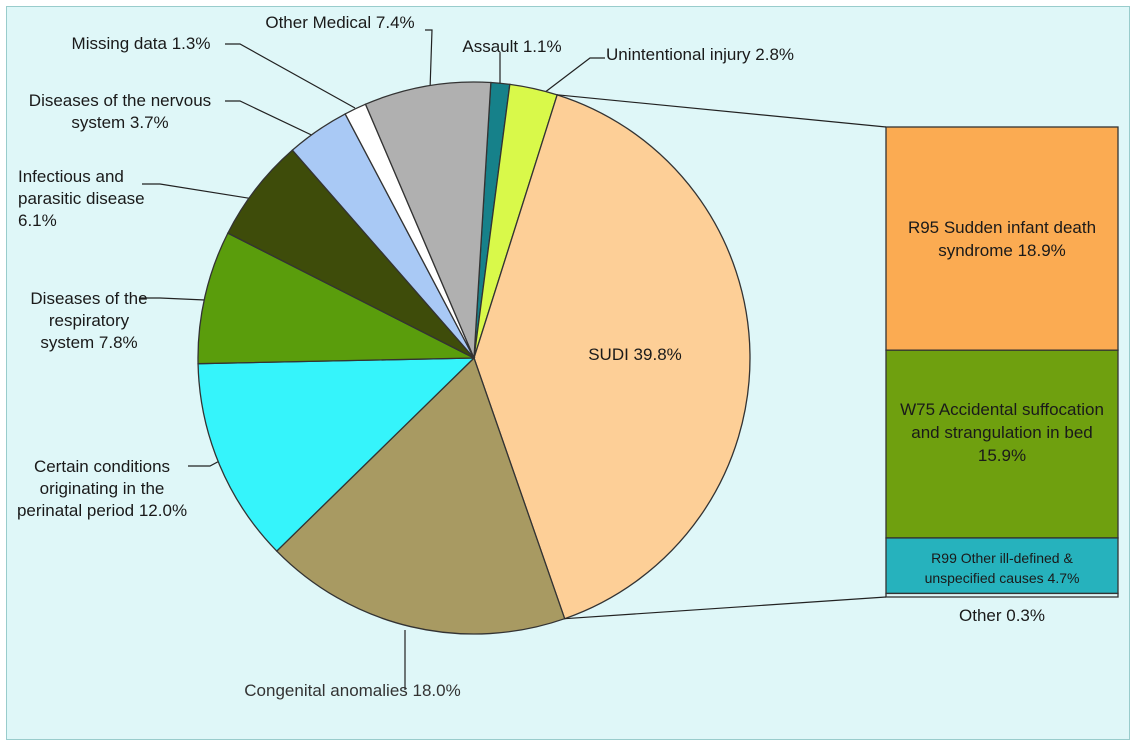 The height and width of the screenshot is (748, 1138). Describe the element at coordinates (1002, 615) in the screenshot. I see `data-label: Other 0.3%` at that location.